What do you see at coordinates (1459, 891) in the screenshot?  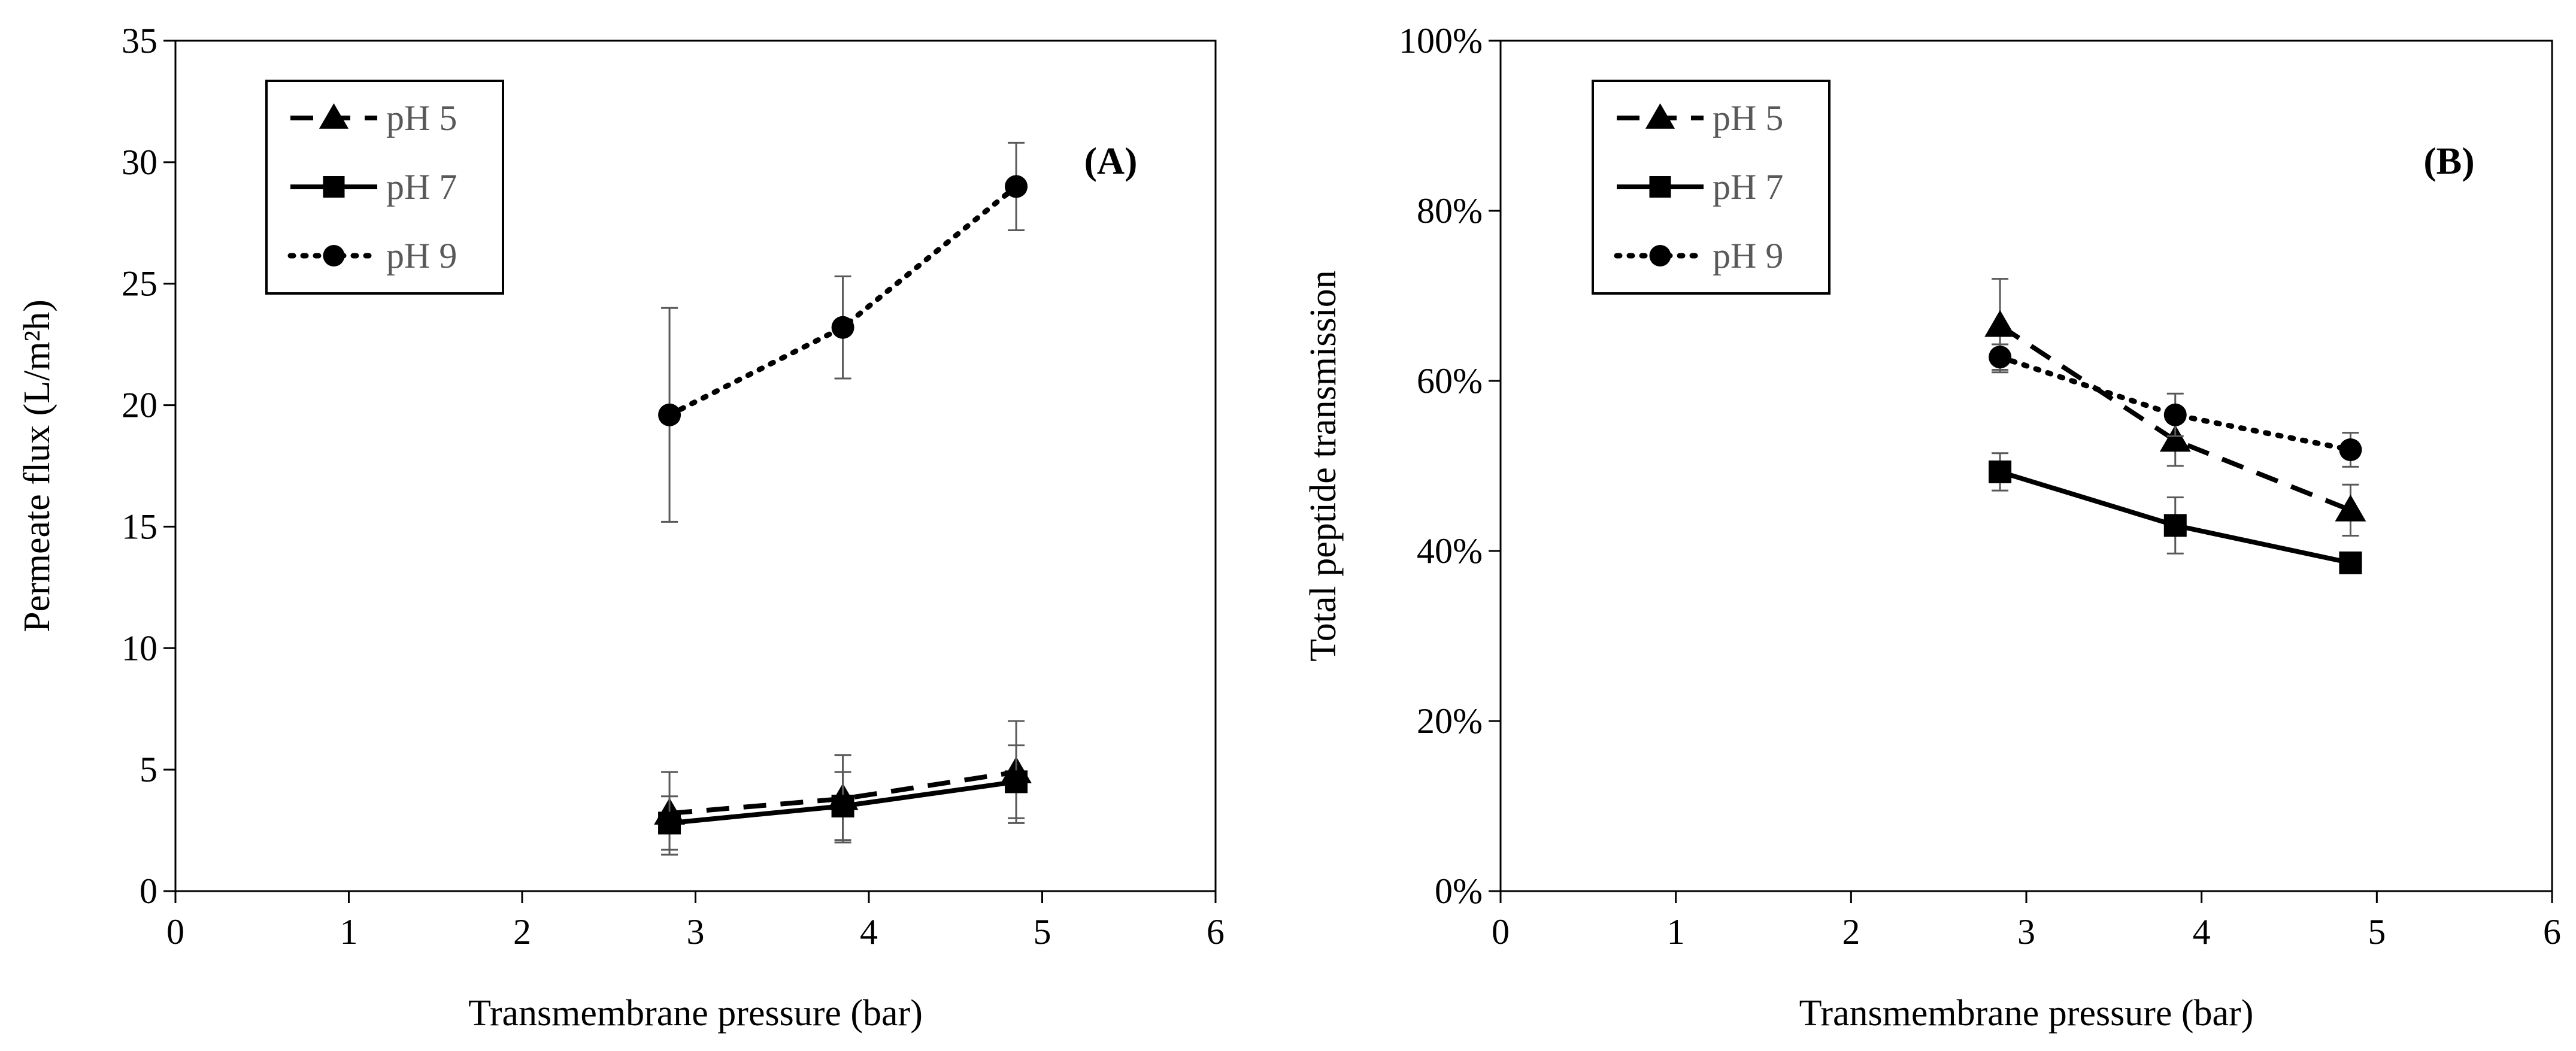 I see `y-tick-label: 0%` at bounding box center [1459, 891].